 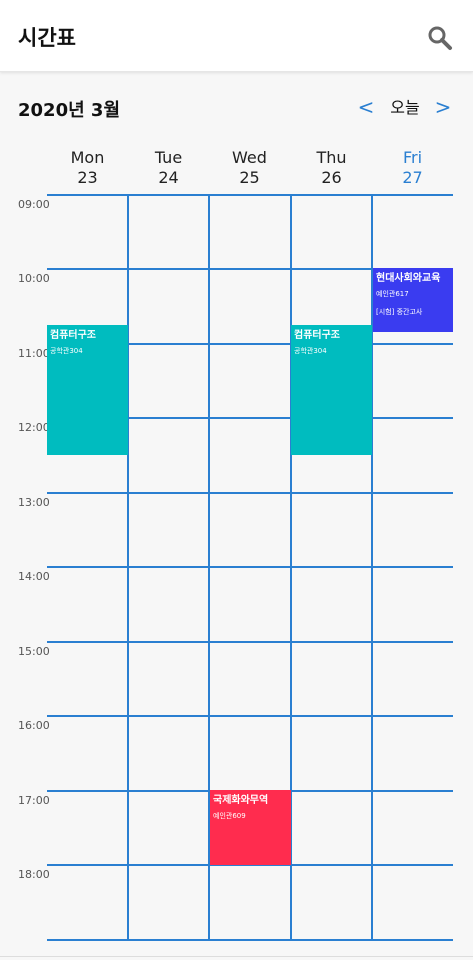 What do you see at coordinates (331, 157) in the screenshot?
I see `day-name: Thu` at bounding box center [331, 157].